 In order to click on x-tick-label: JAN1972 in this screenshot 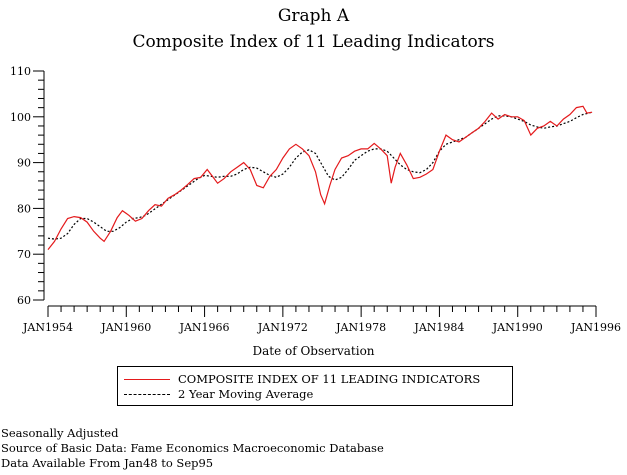, I will do `click(282, 327)`.